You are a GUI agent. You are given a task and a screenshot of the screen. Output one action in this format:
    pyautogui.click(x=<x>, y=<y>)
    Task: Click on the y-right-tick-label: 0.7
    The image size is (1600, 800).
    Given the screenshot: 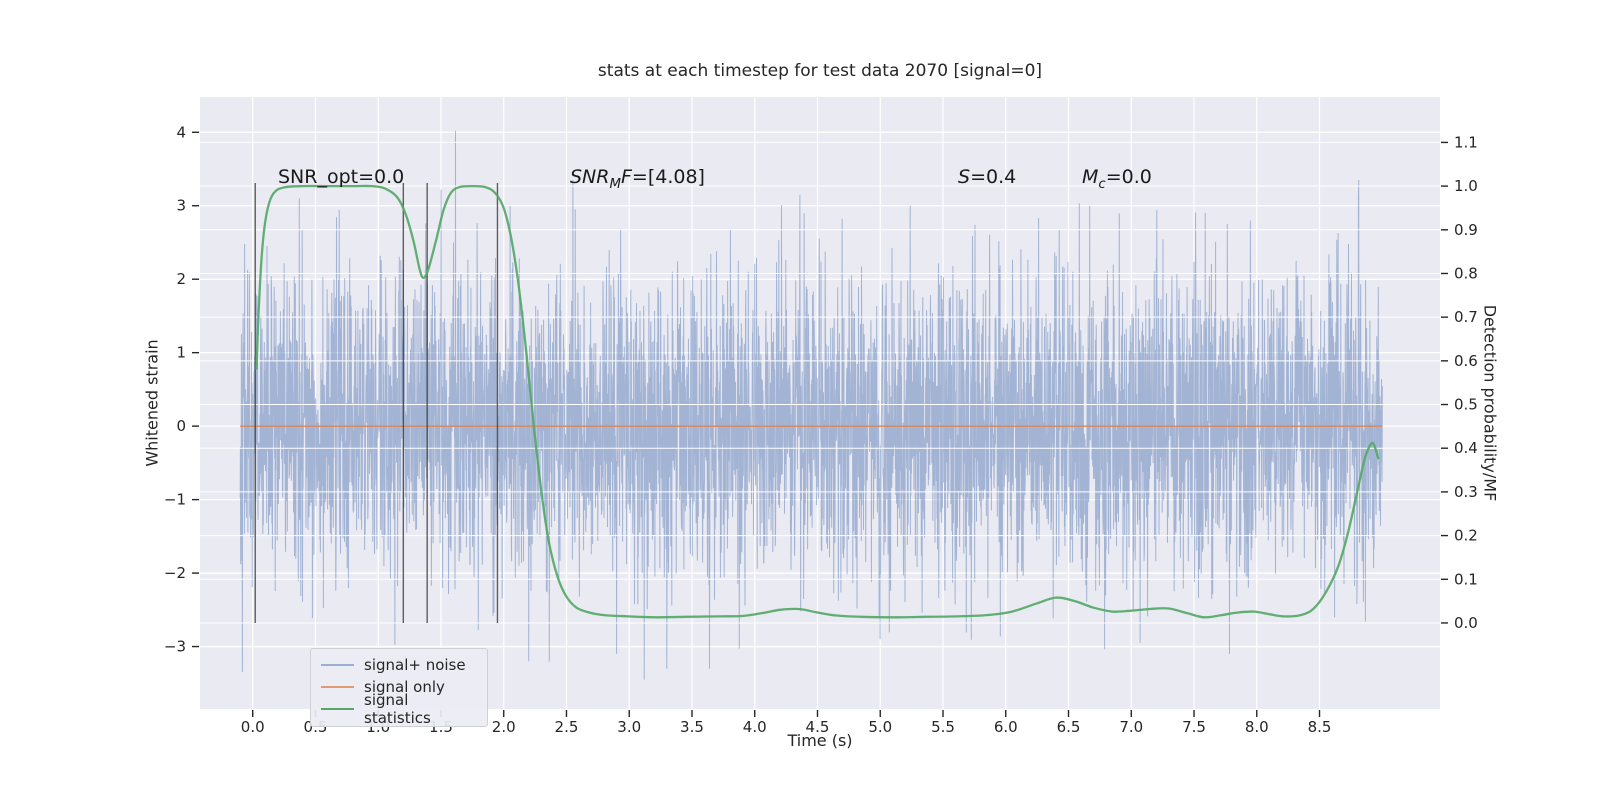 What is the action you would take?
    pyautogui.click(x=1466, y=317)
    